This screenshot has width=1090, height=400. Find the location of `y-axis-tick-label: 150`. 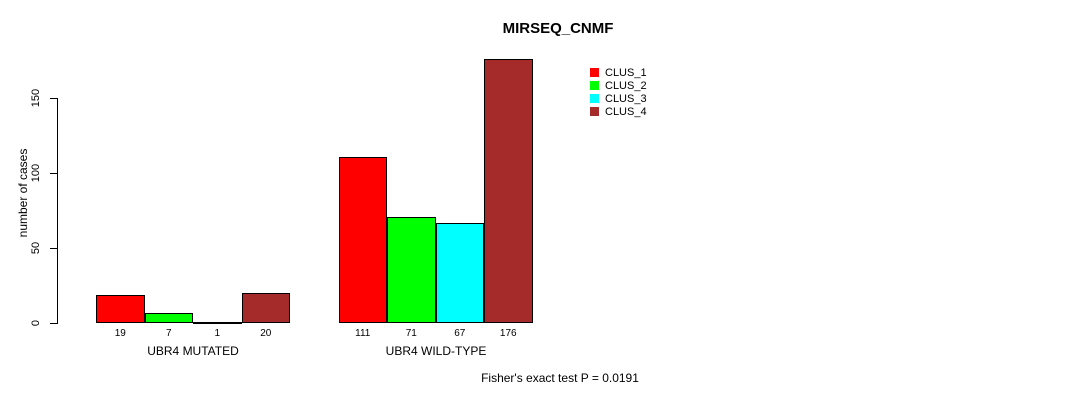

y-axis-tick-label: 150 is located at coordinates (36, 98).